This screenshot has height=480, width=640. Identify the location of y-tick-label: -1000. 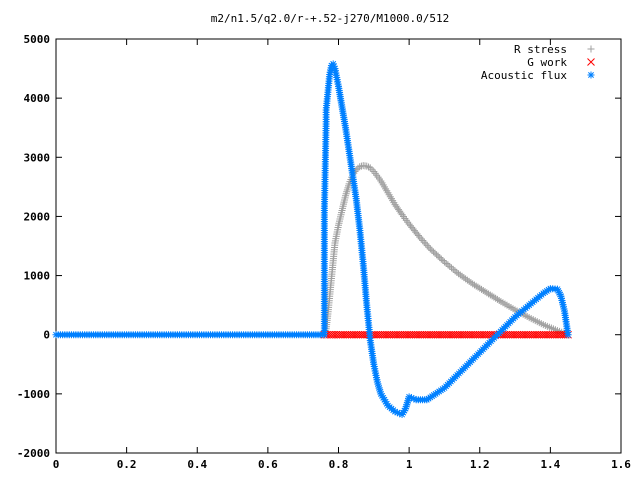
(33, 394).